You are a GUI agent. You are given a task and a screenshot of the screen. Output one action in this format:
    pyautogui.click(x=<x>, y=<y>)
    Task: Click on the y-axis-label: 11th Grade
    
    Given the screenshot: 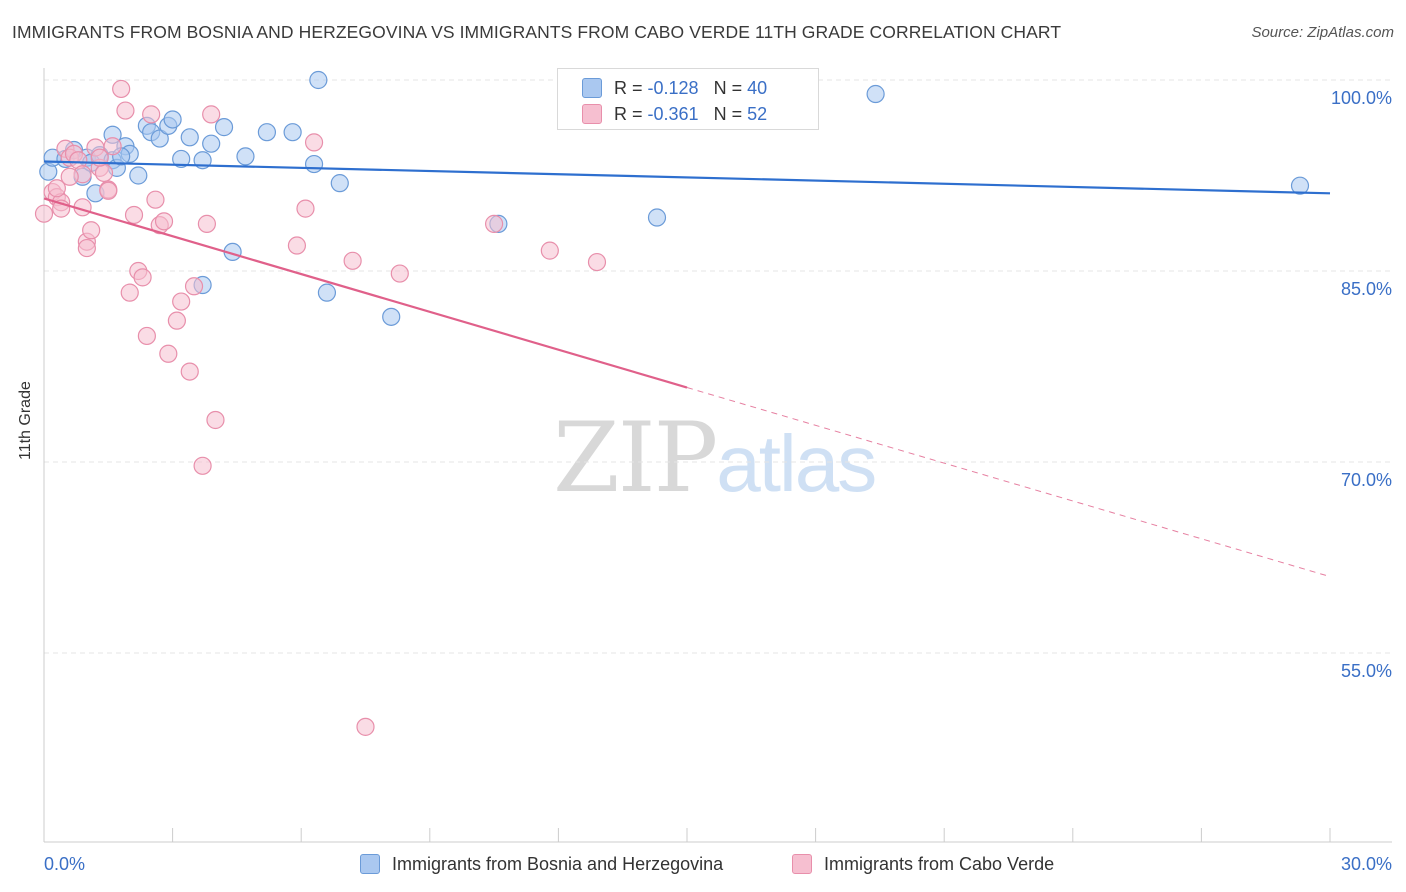 What is the action you would take?
    pyautogui.click(x=25, y=420)
    